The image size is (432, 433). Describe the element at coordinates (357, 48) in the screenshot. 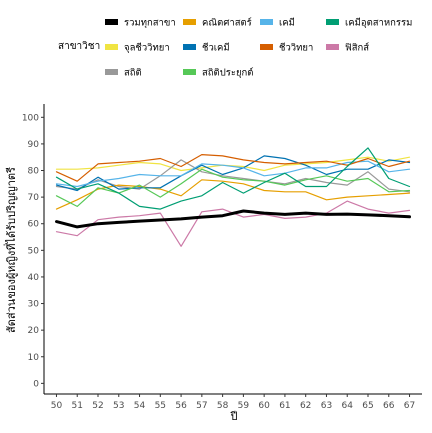

I see `legend-label: ฟิสิกส์` at that location.